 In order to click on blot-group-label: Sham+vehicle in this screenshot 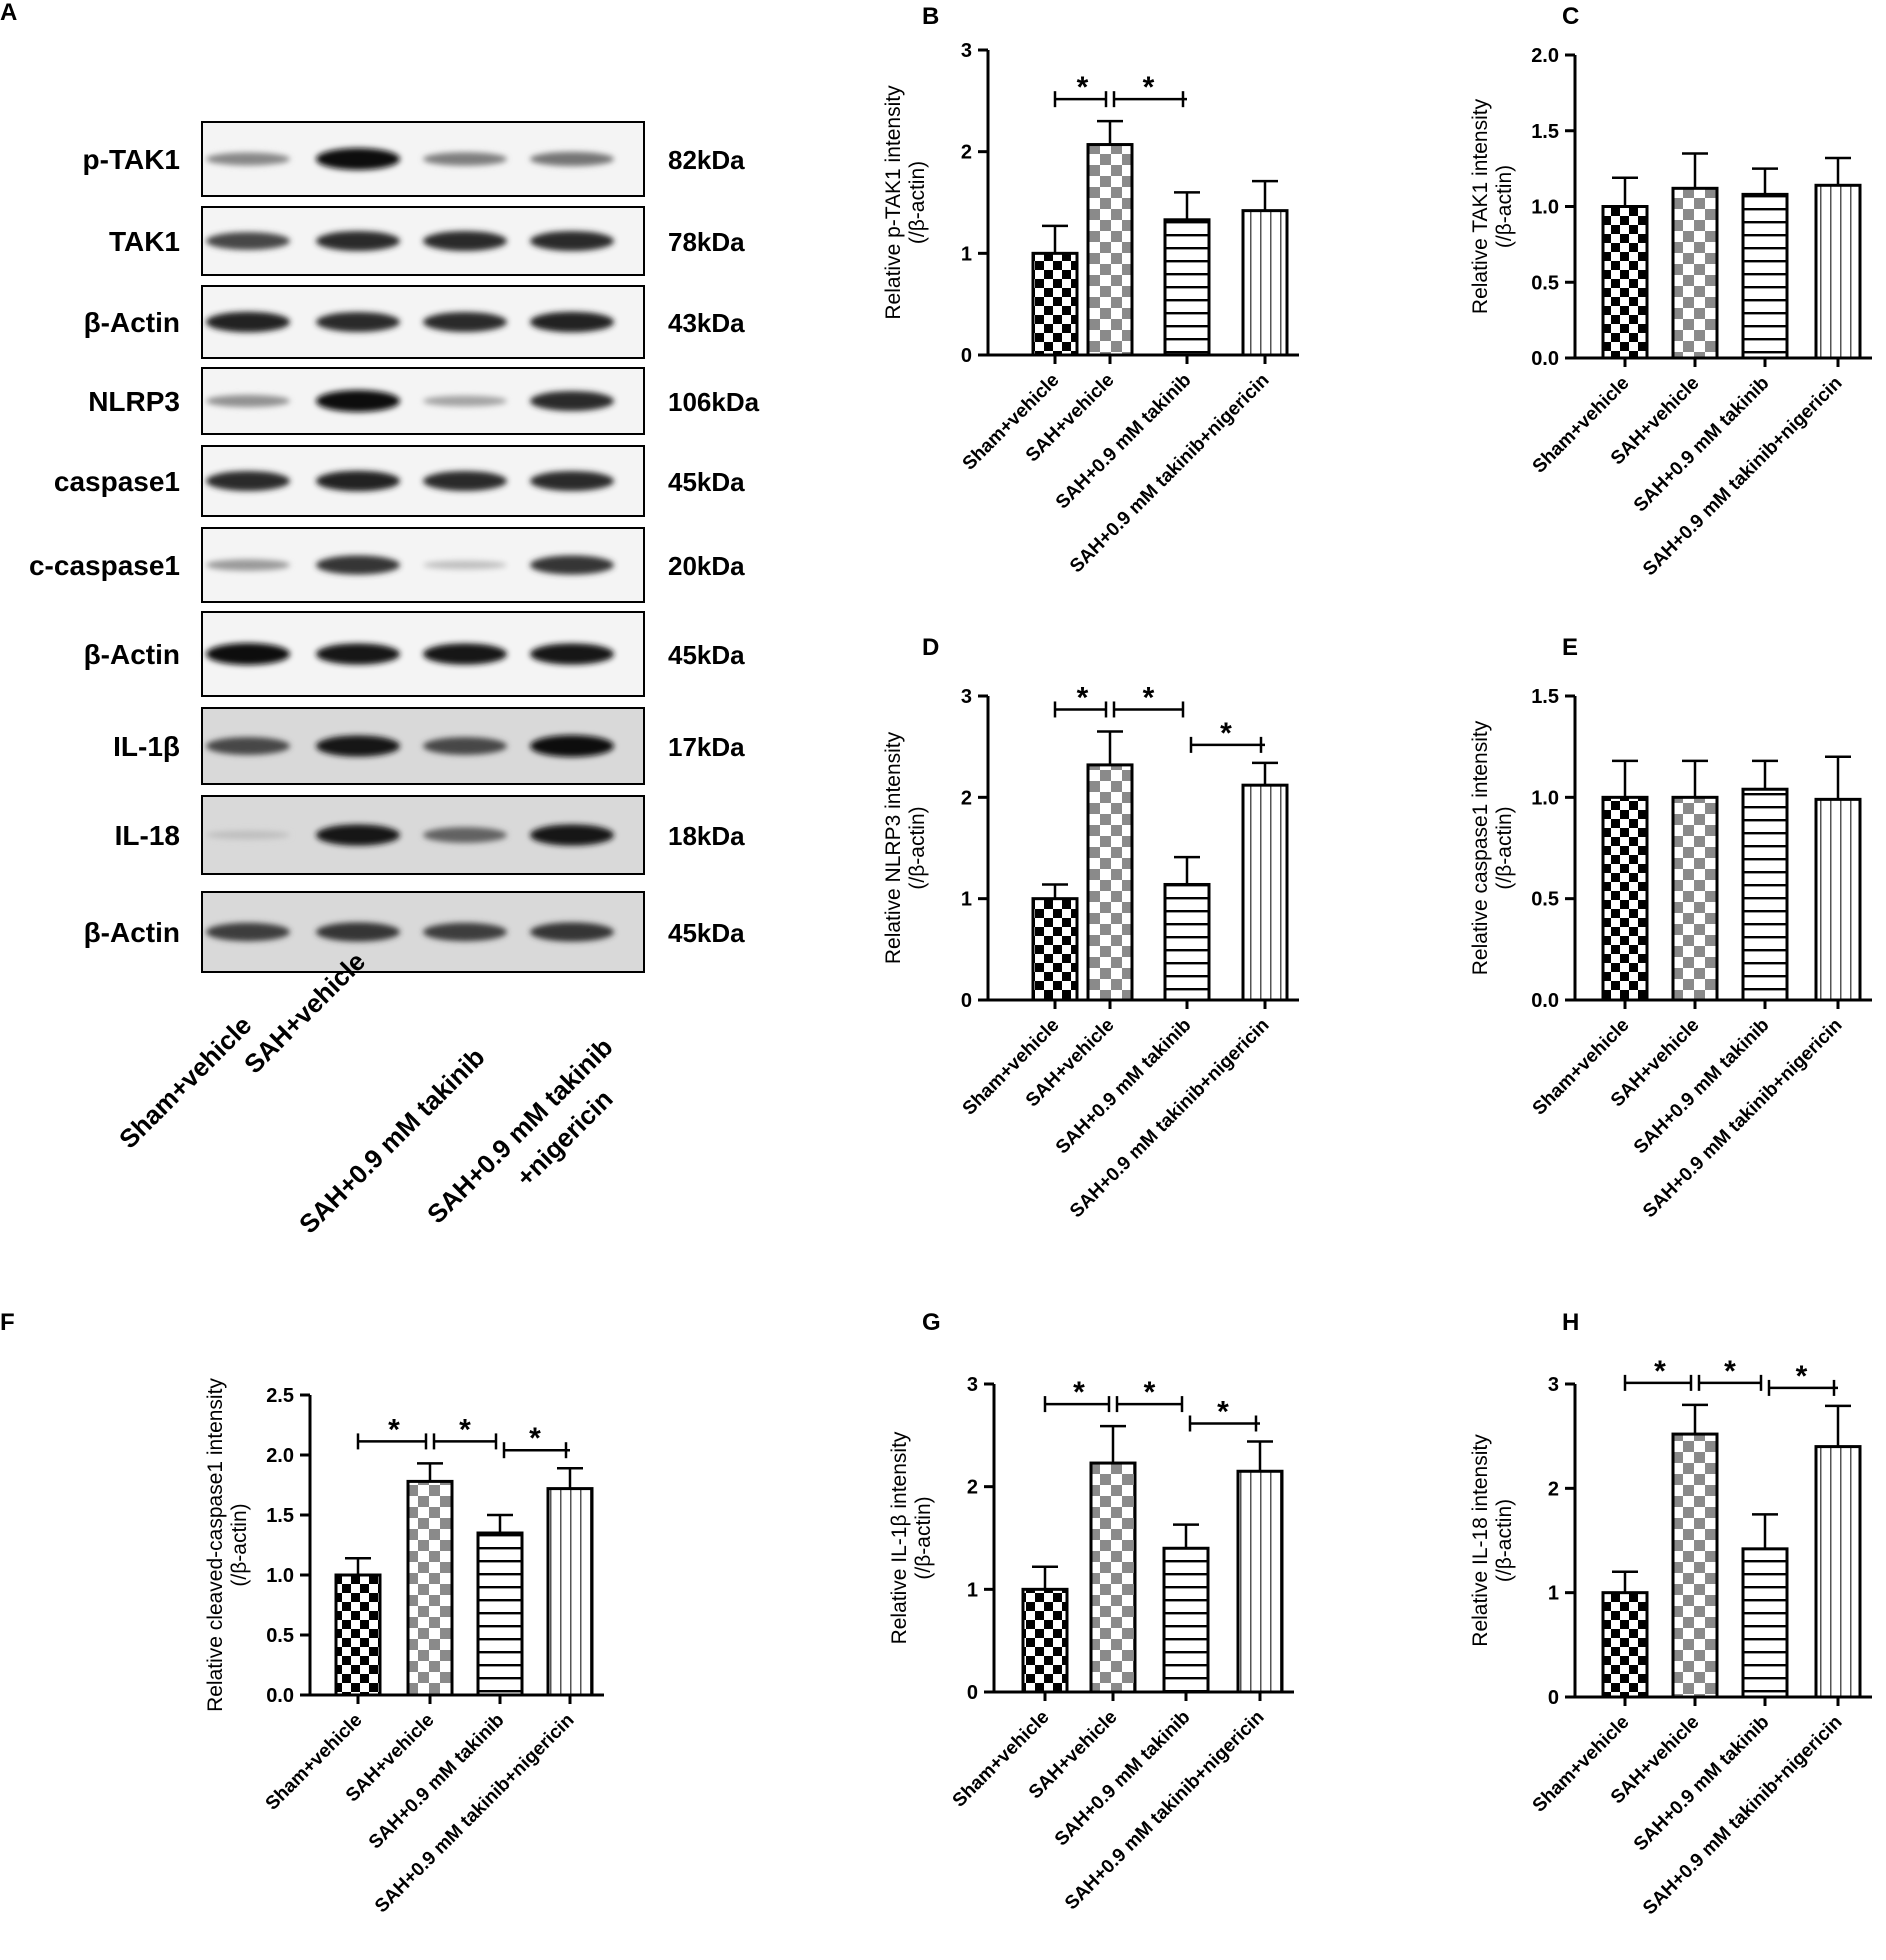, I will do `click(185, 1082)`.